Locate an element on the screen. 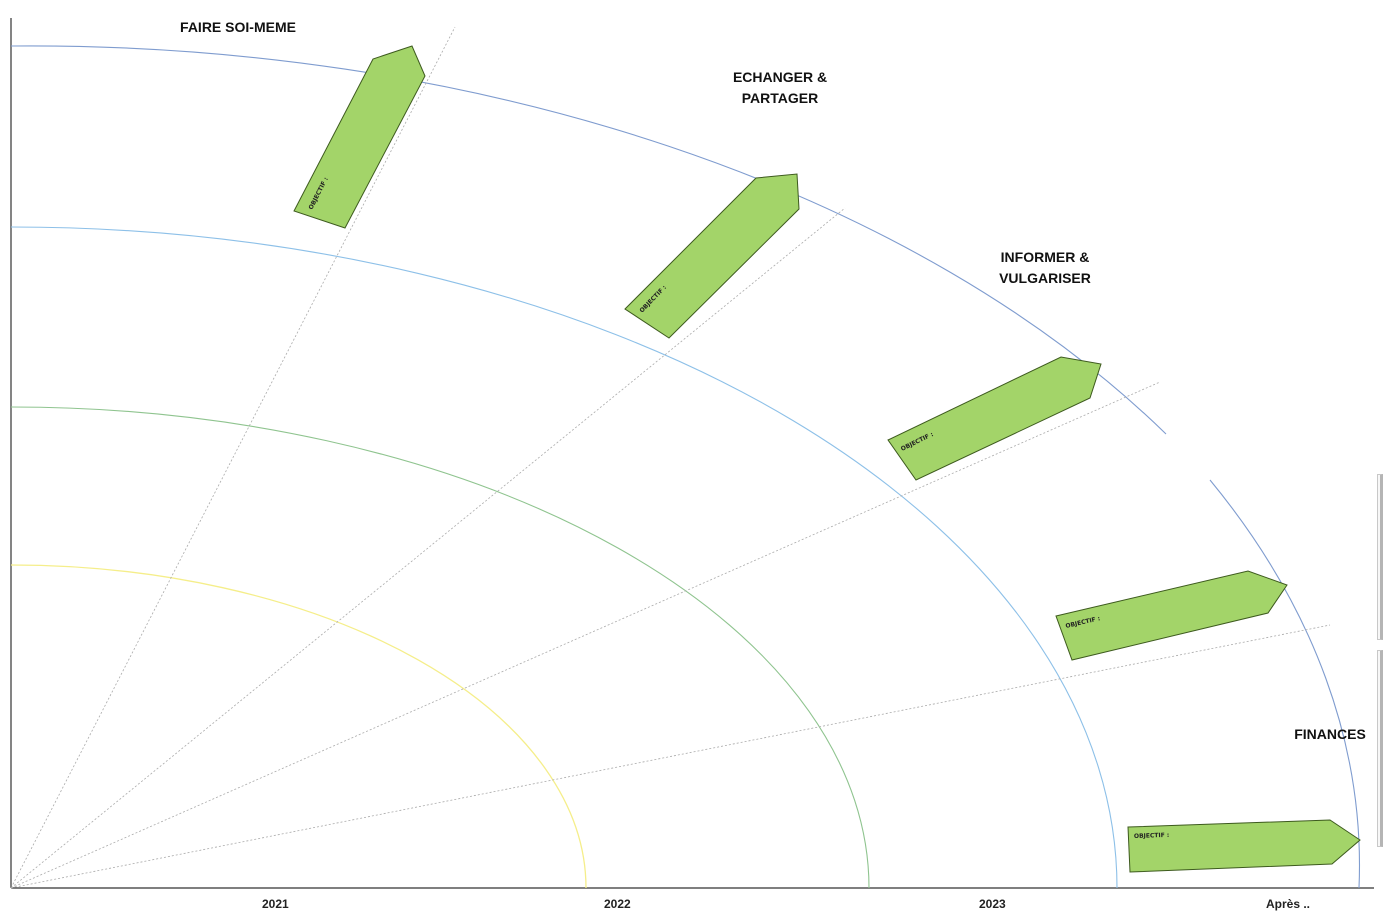 The height and width of the screenshot is (913, 1391). arc-2021 is located at coordinates (298, 726).